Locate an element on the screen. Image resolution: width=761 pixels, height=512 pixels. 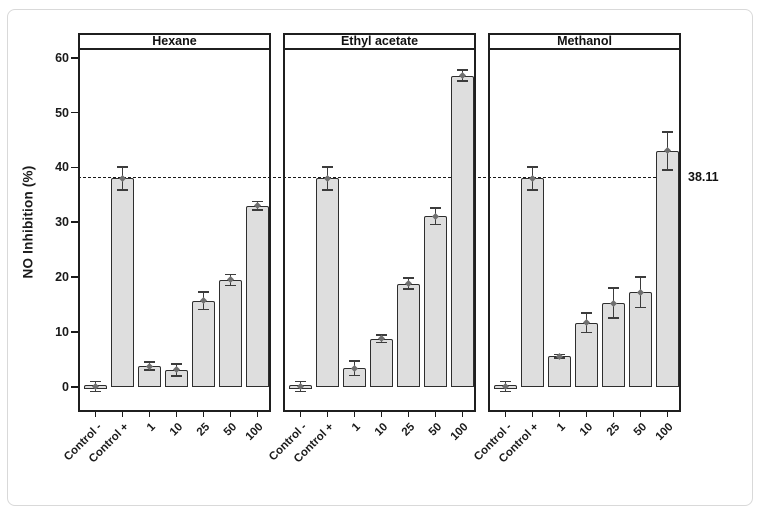
bar-ethyl-acetate-control-plus is located at coordinates (327, 282).